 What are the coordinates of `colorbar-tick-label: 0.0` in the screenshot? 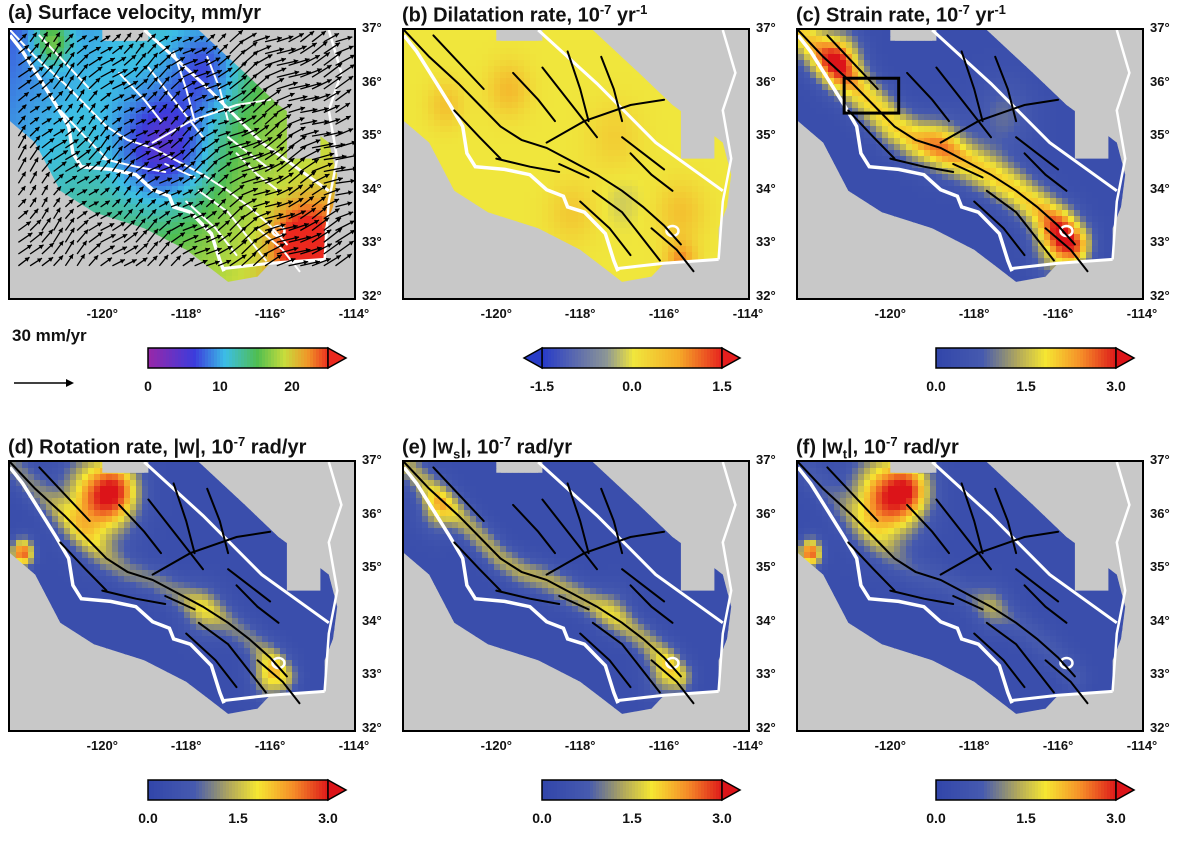 It's located at (936, 386).